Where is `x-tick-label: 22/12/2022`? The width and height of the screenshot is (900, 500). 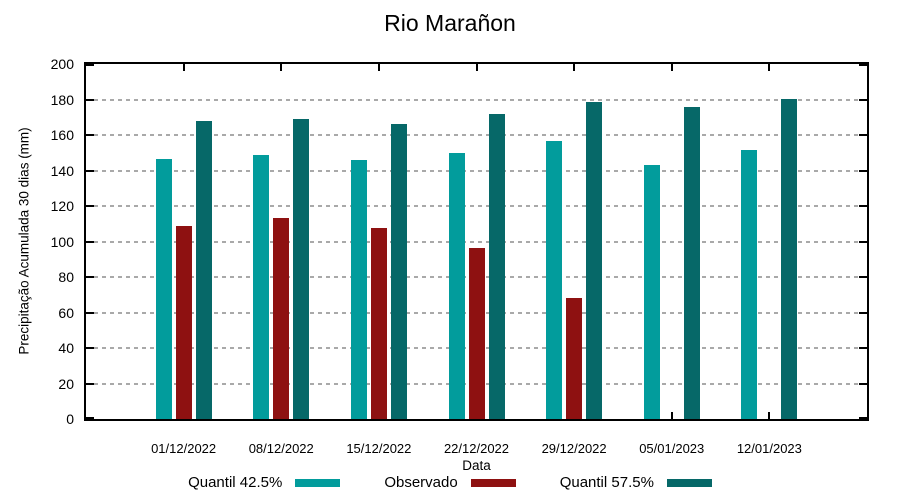 x-tick-label: 22/12/2022 is located at coordinates (476, 448).